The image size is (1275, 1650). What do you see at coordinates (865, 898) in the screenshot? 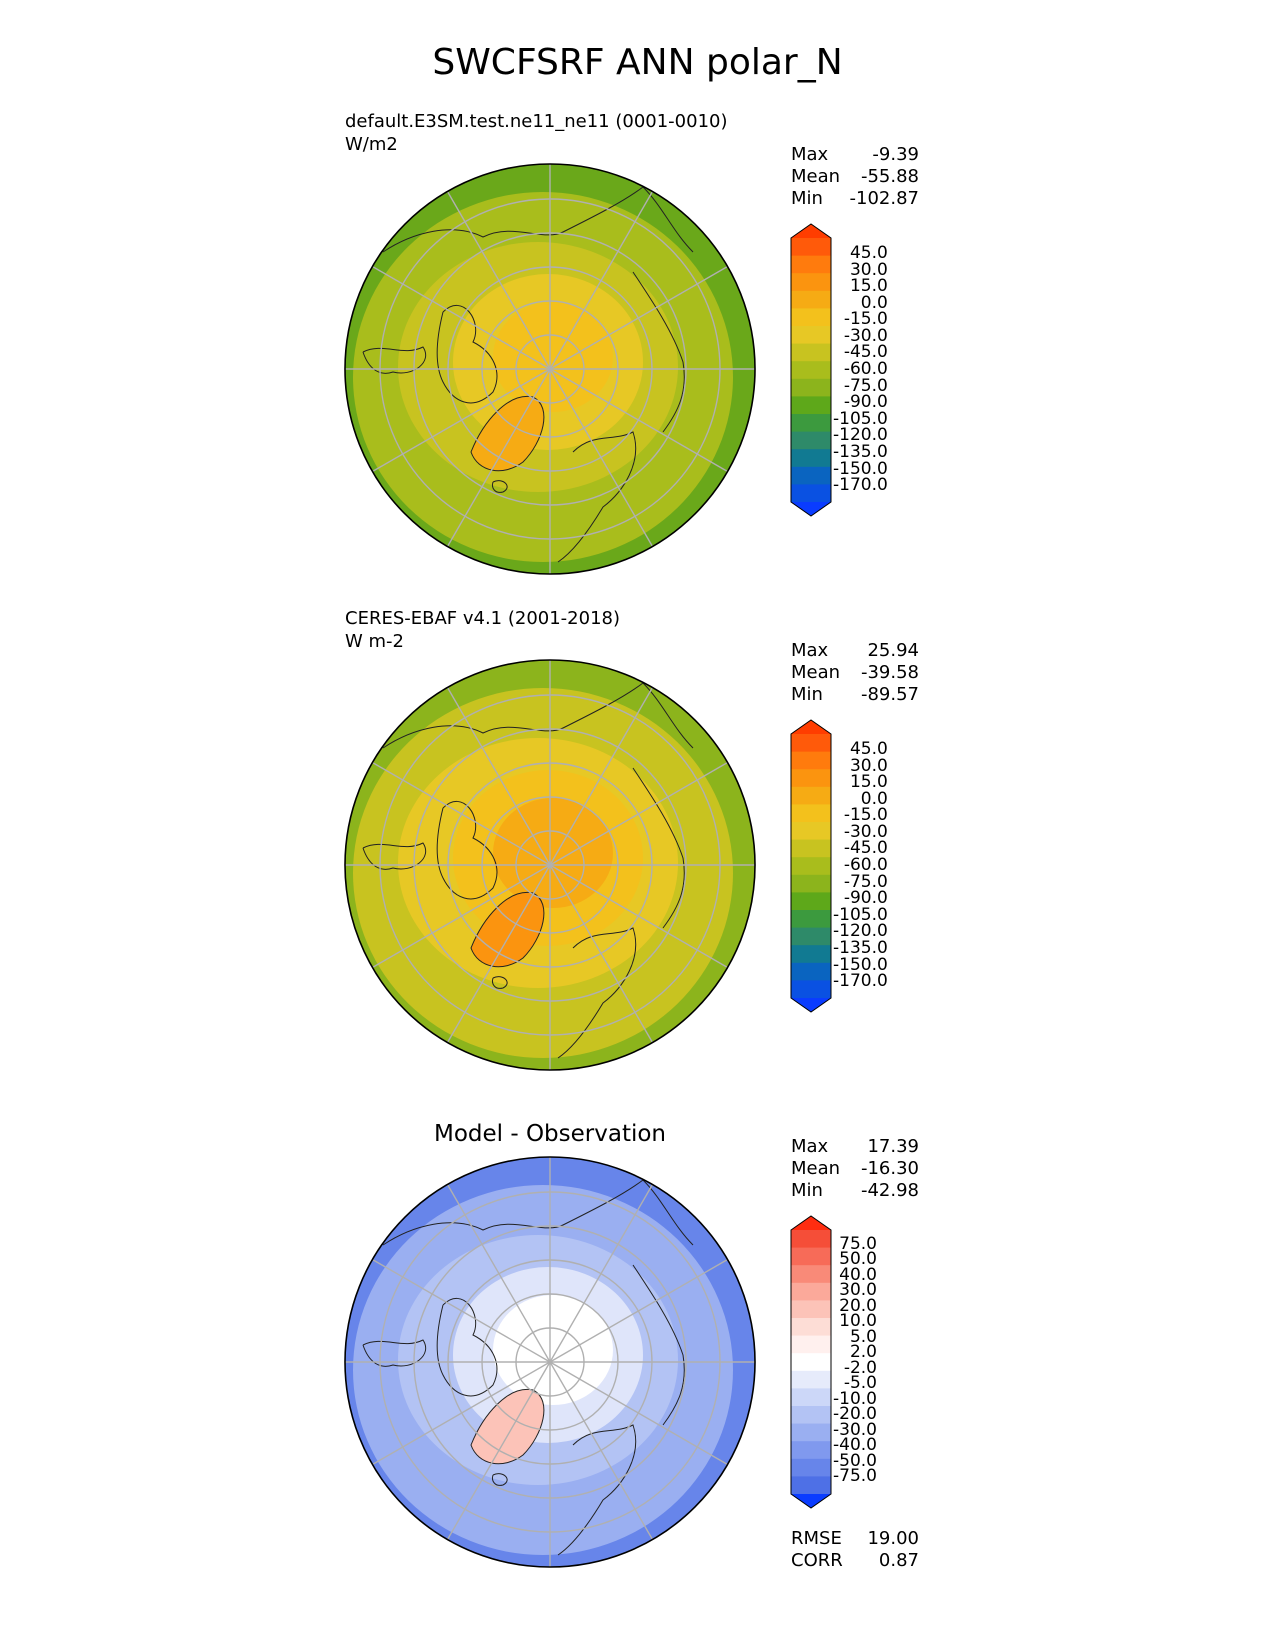
I see `colorbar-tick-label: -90.0` at bounding box center [865, 898].